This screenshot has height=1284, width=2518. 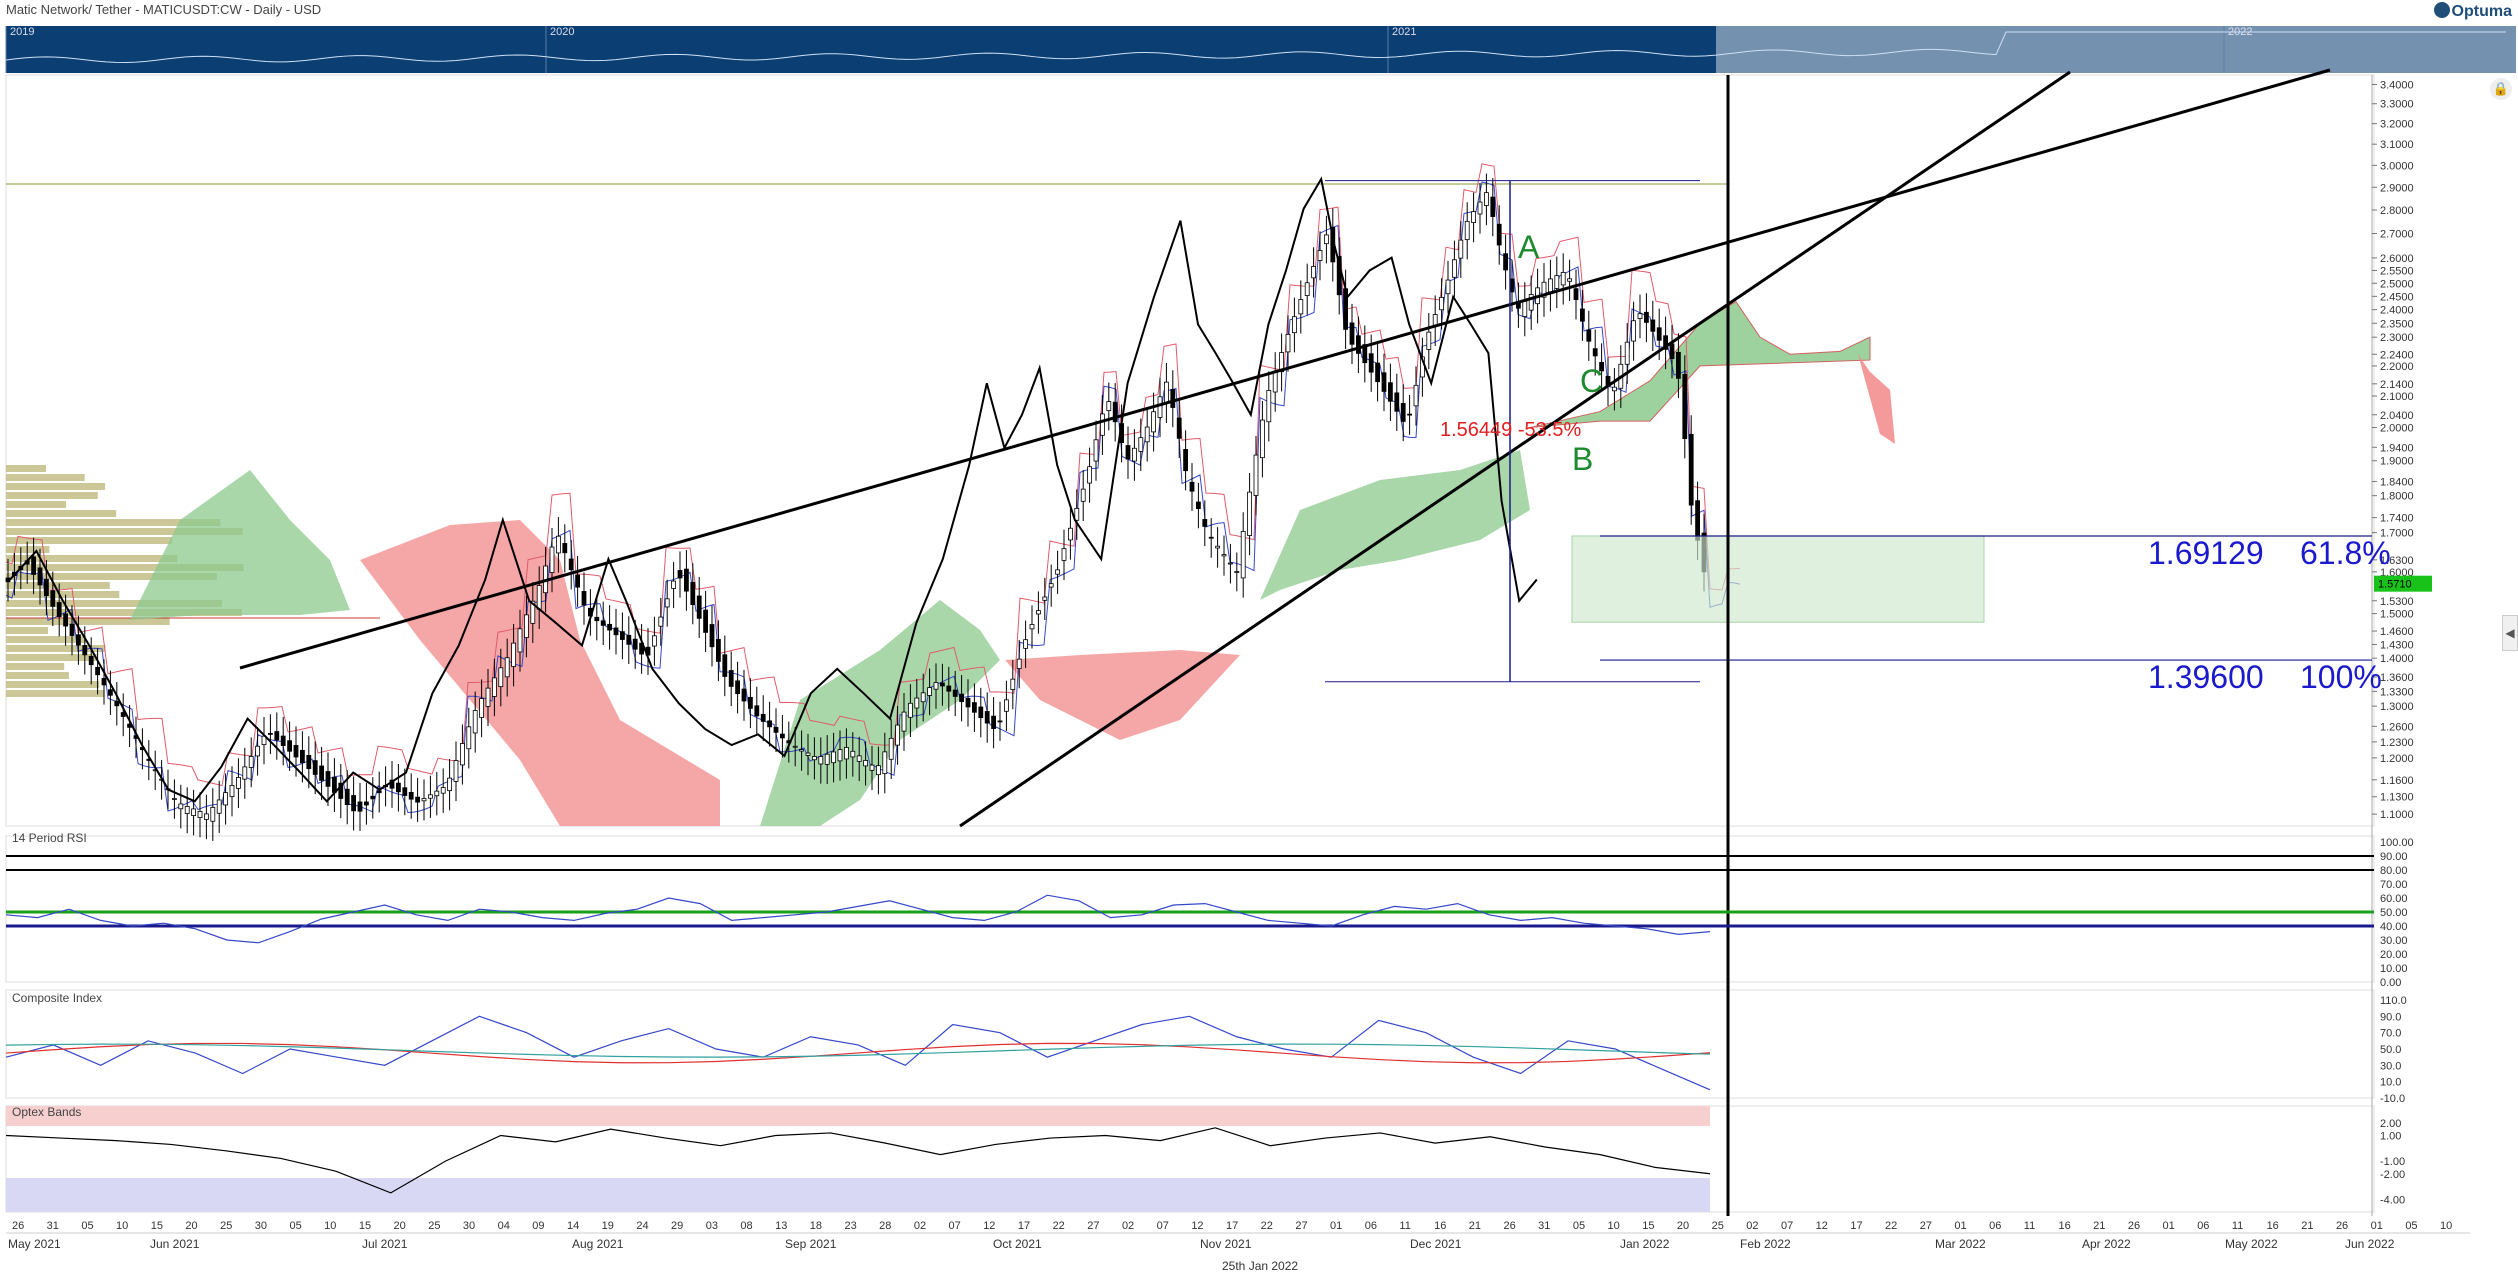 What do you see at coordinates (175, 1244) in the screenshot?
I see `x-month-label: Jun 2021` at bounding box center [175, 1244].